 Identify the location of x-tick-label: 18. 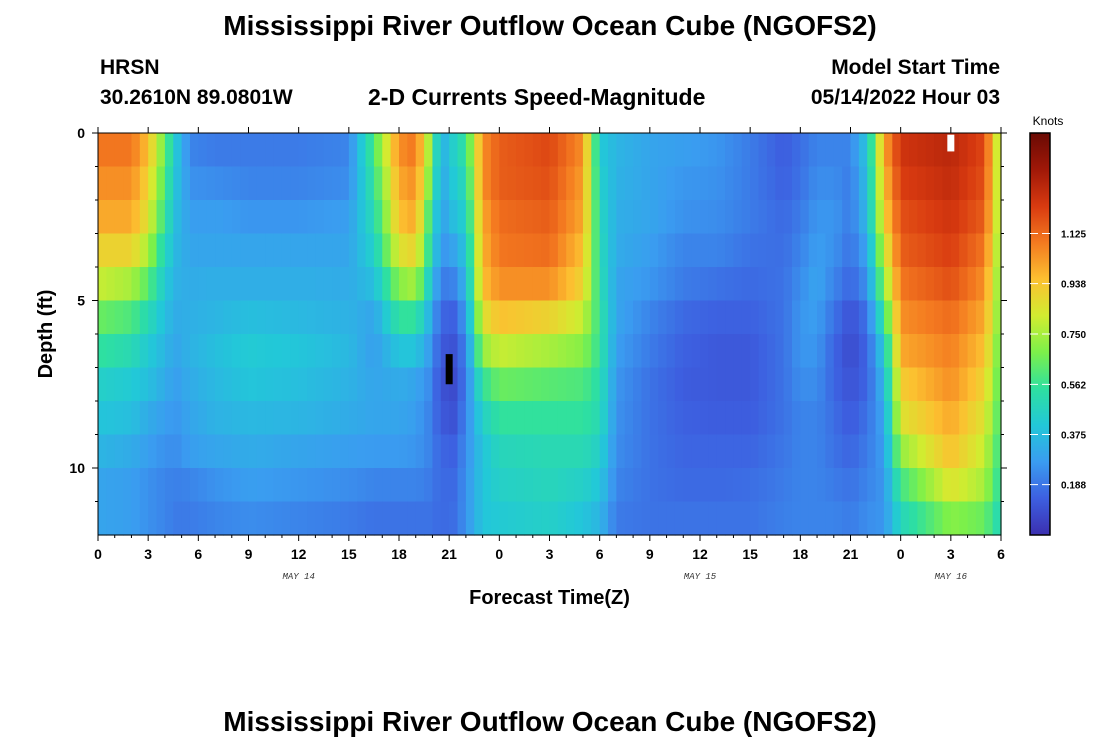
(399, 554).